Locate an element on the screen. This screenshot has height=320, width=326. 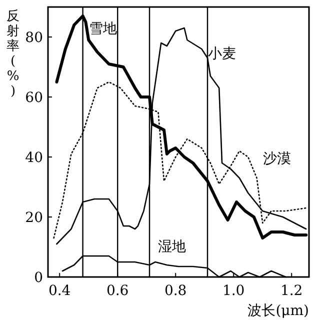
y-axis-title: 反射率(%) is located at coordinates (13, 54).